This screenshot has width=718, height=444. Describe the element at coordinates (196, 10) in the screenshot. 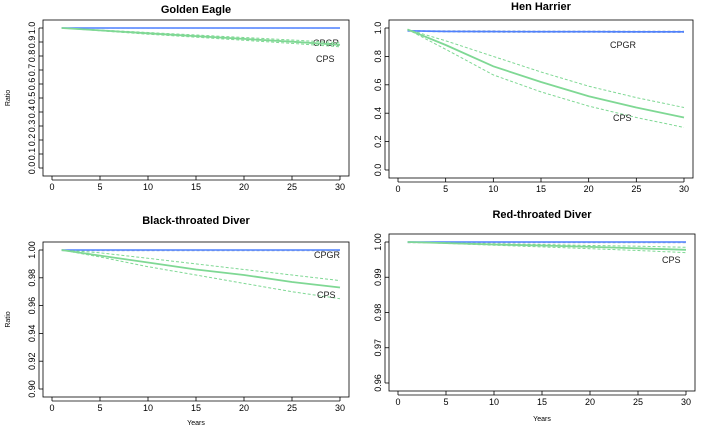

I see `chart-title: Golden Eagle` at that location.